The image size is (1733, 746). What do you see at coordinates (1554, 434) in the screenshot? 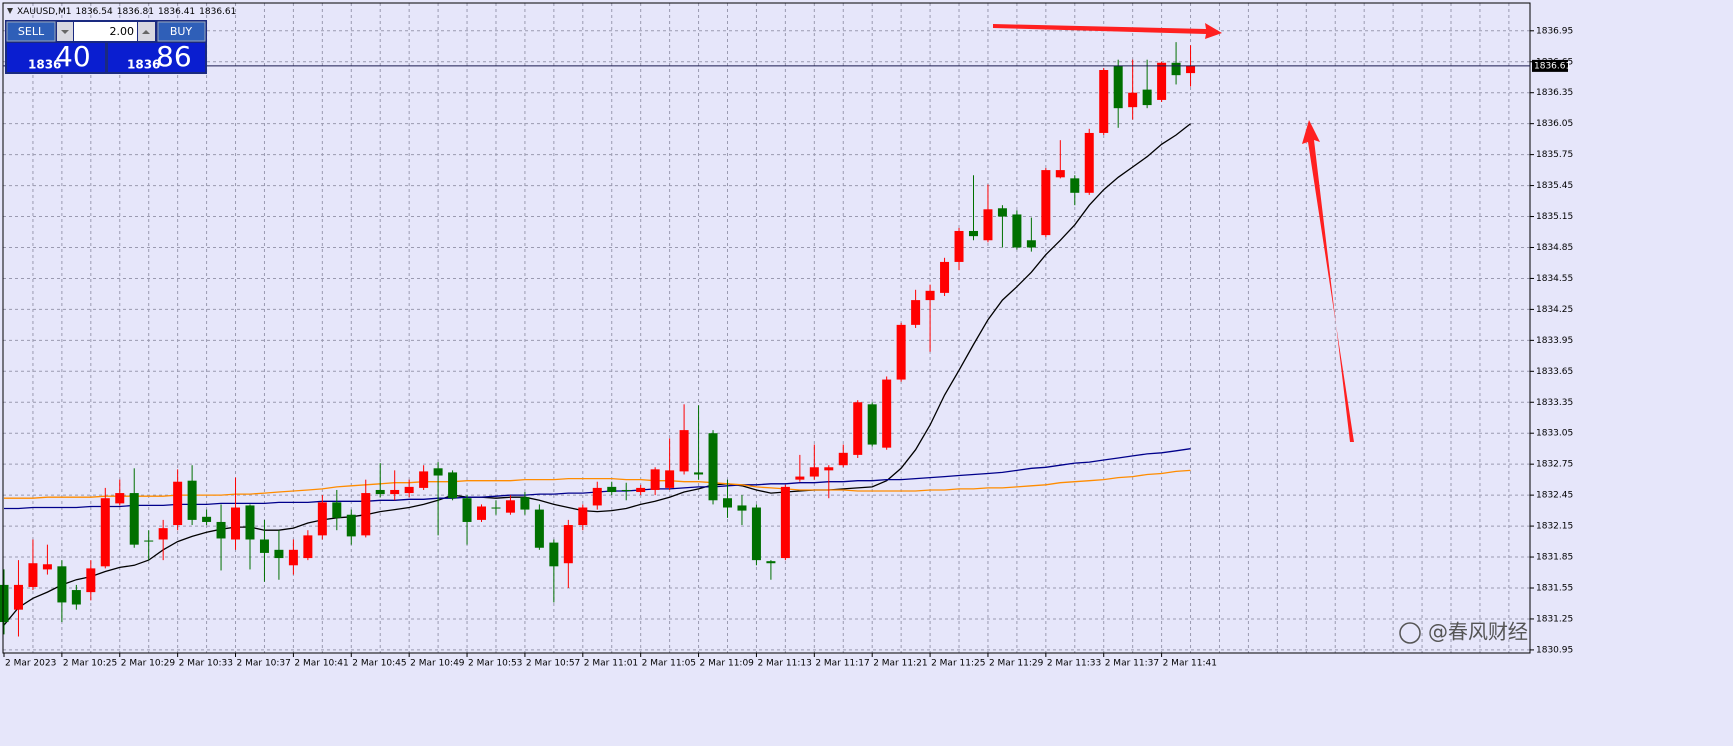
I see `y-tick-label: 1833.05` at bounding box center [1554, 434].